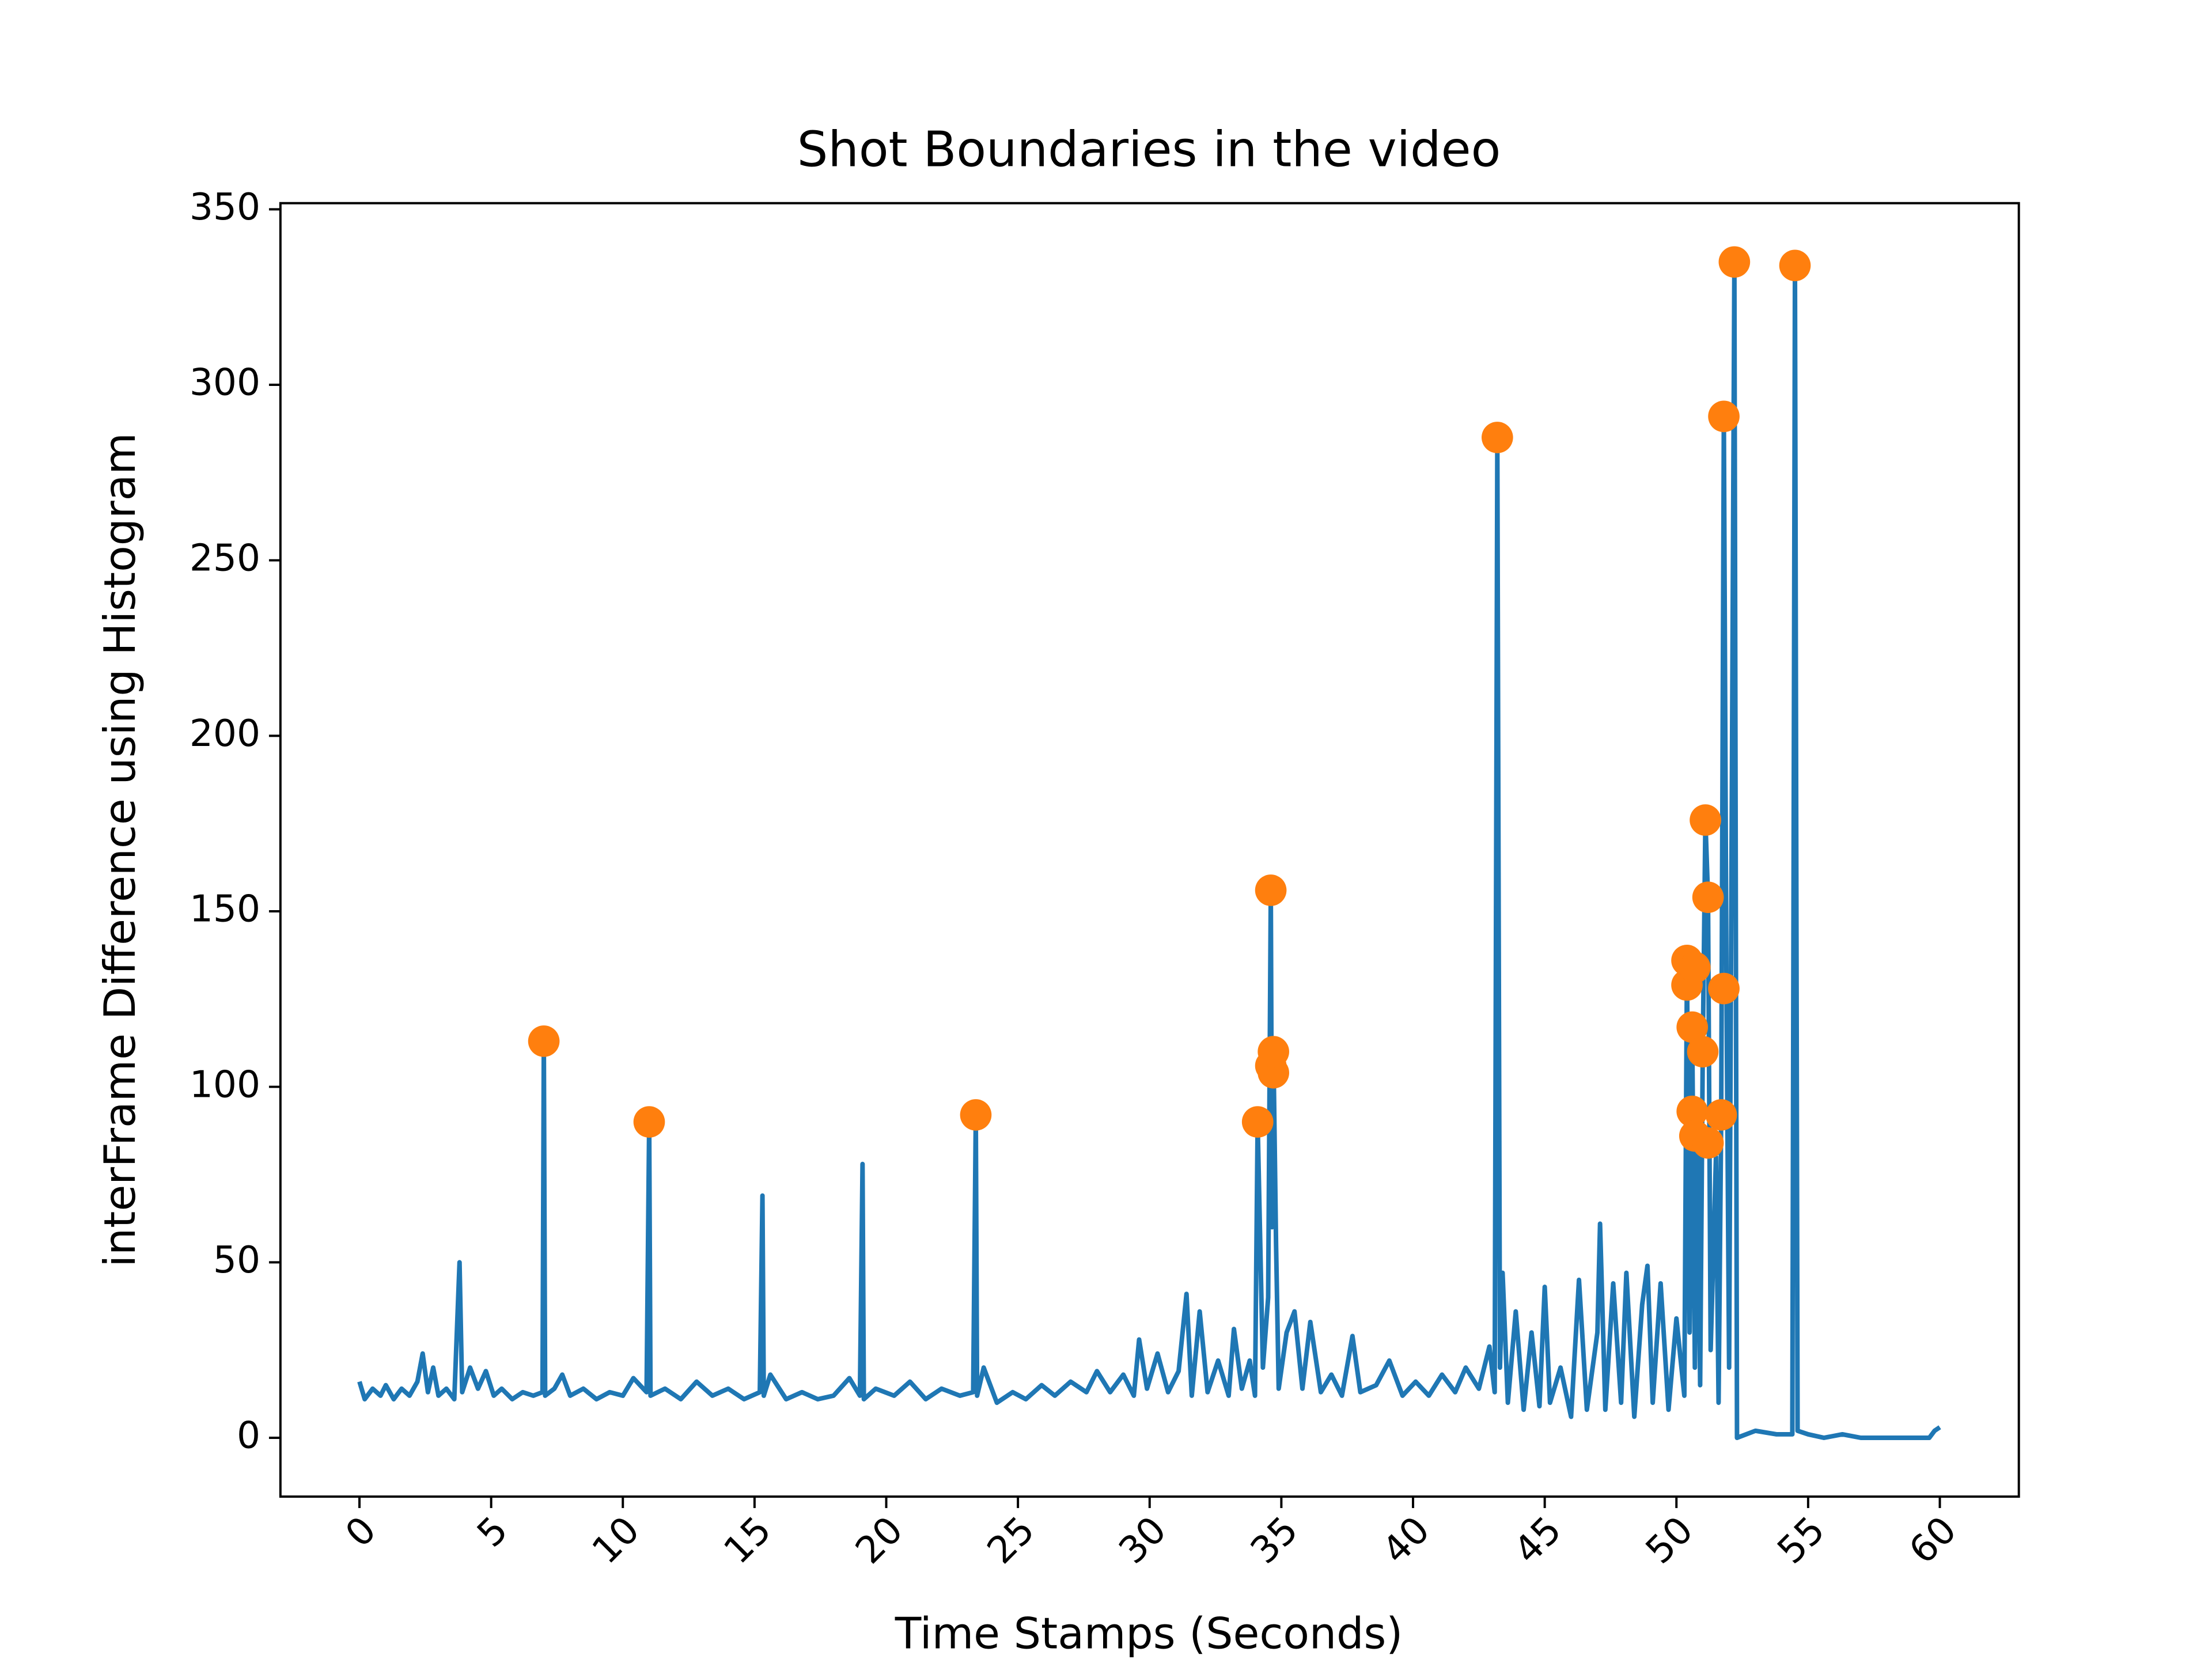  Describe the element at coordinates (236, 1260) in the screenshot. I see `y-tick-label: 50` at that location.